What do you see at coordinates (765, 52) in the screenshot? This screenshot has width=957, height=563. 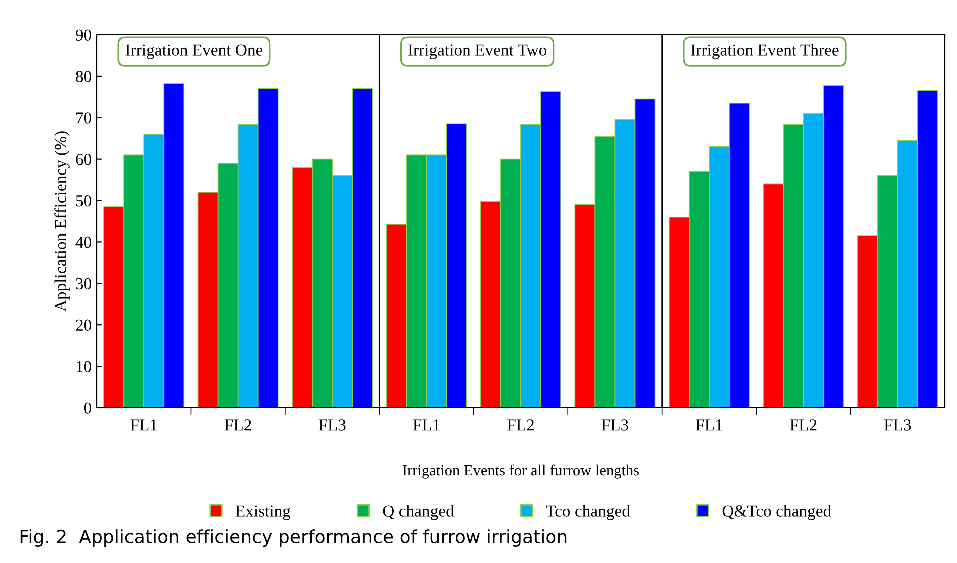 I see `annotation: Irrigation Event Three` at bounding box center [765, 52].